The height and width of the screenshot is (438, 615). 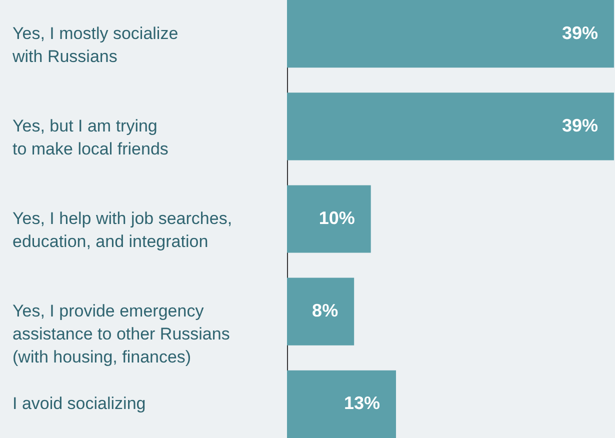 I want to click on data-label: 8%, so click(x=325, y=310).